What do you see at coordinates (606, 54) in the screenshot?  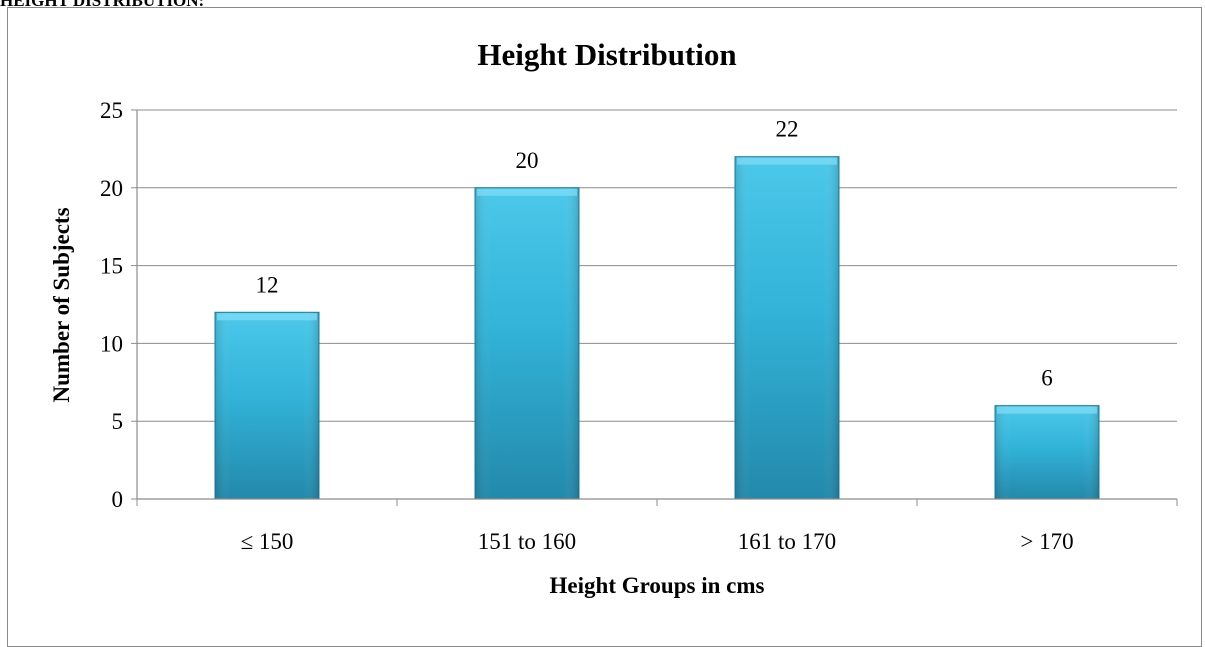 I see `chart-title: Height Distribution` at bounding box center [606, 54].